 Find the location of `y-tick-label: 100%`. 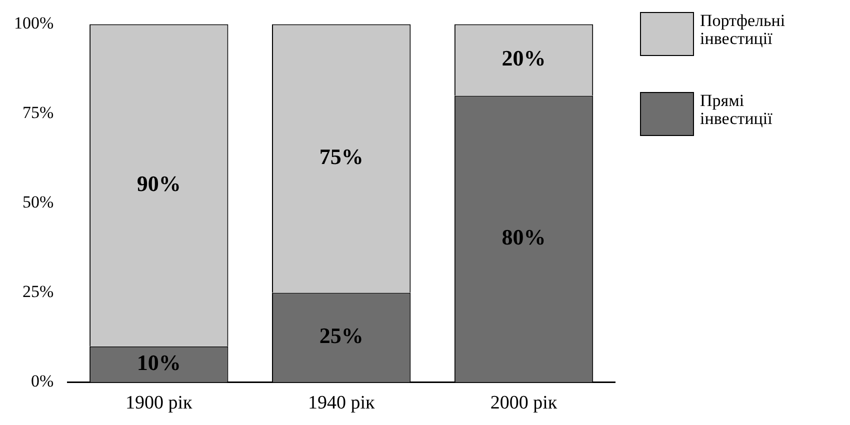

y-tick-label: 100% is located at coordinates (34, 23).